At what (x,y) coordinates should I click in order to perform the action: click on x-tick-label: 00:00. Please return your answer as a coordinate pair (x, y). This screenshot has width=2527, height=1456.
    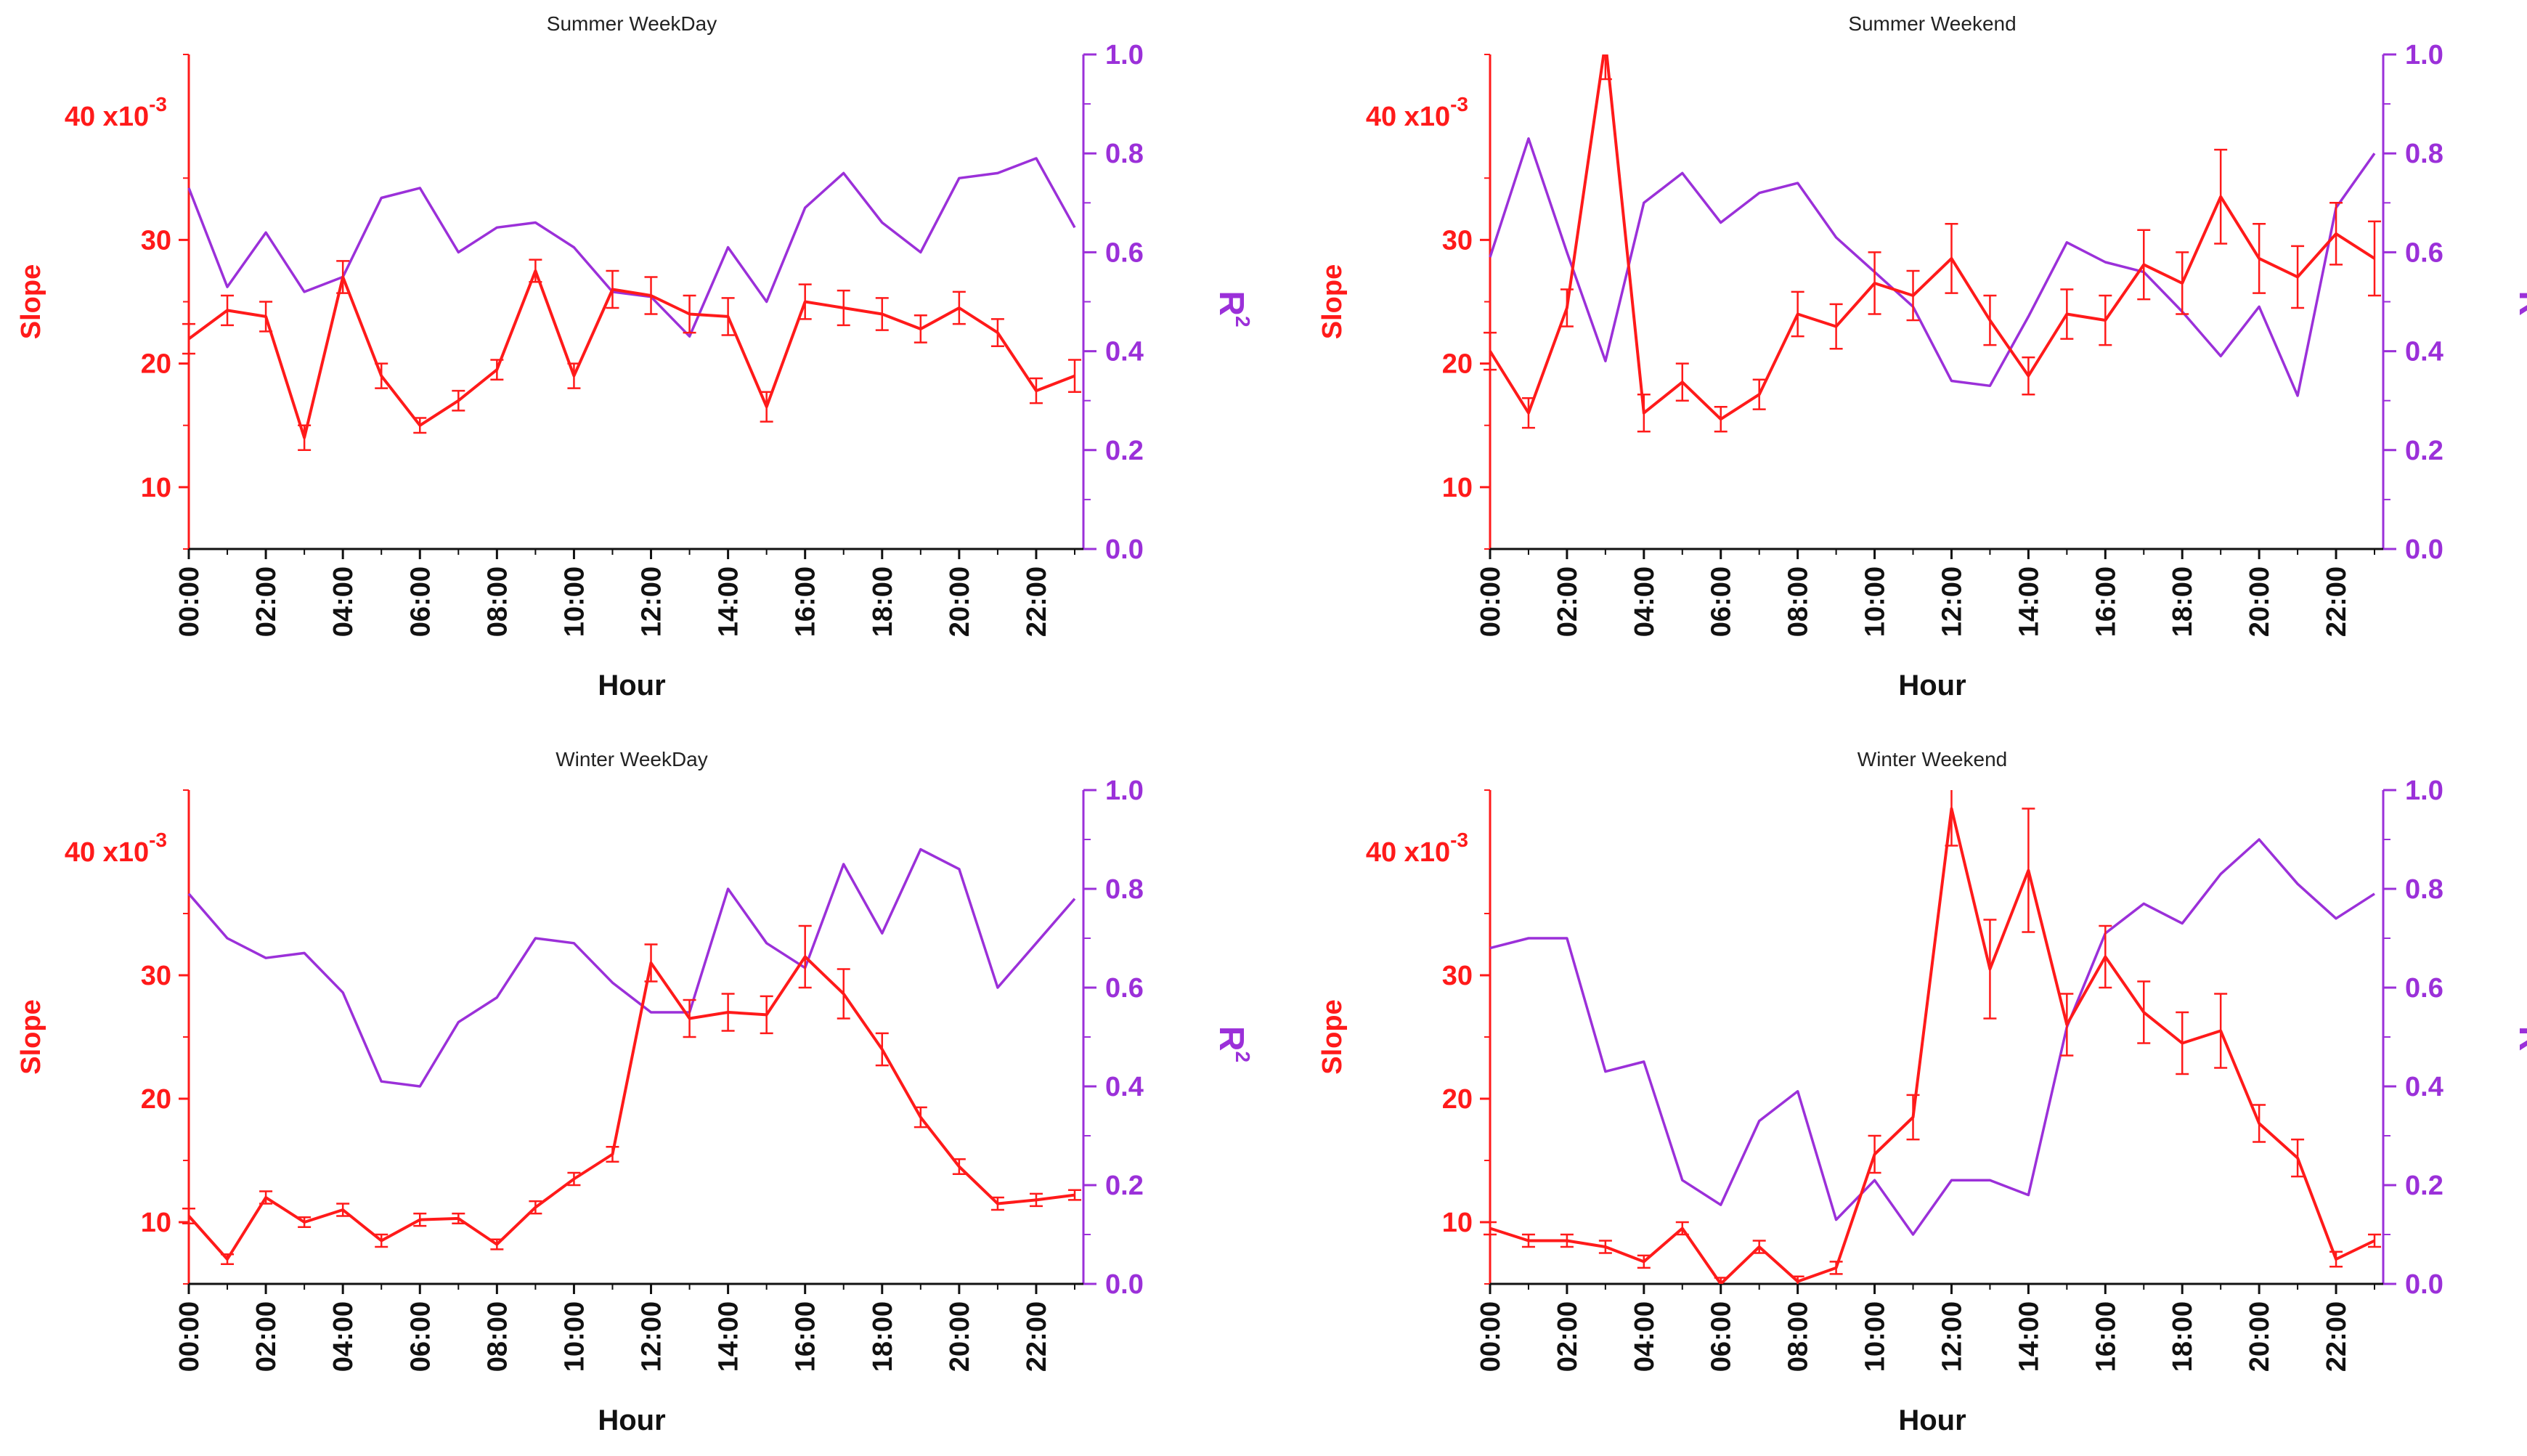
    Looking at the image, I should click on (1491, 602).